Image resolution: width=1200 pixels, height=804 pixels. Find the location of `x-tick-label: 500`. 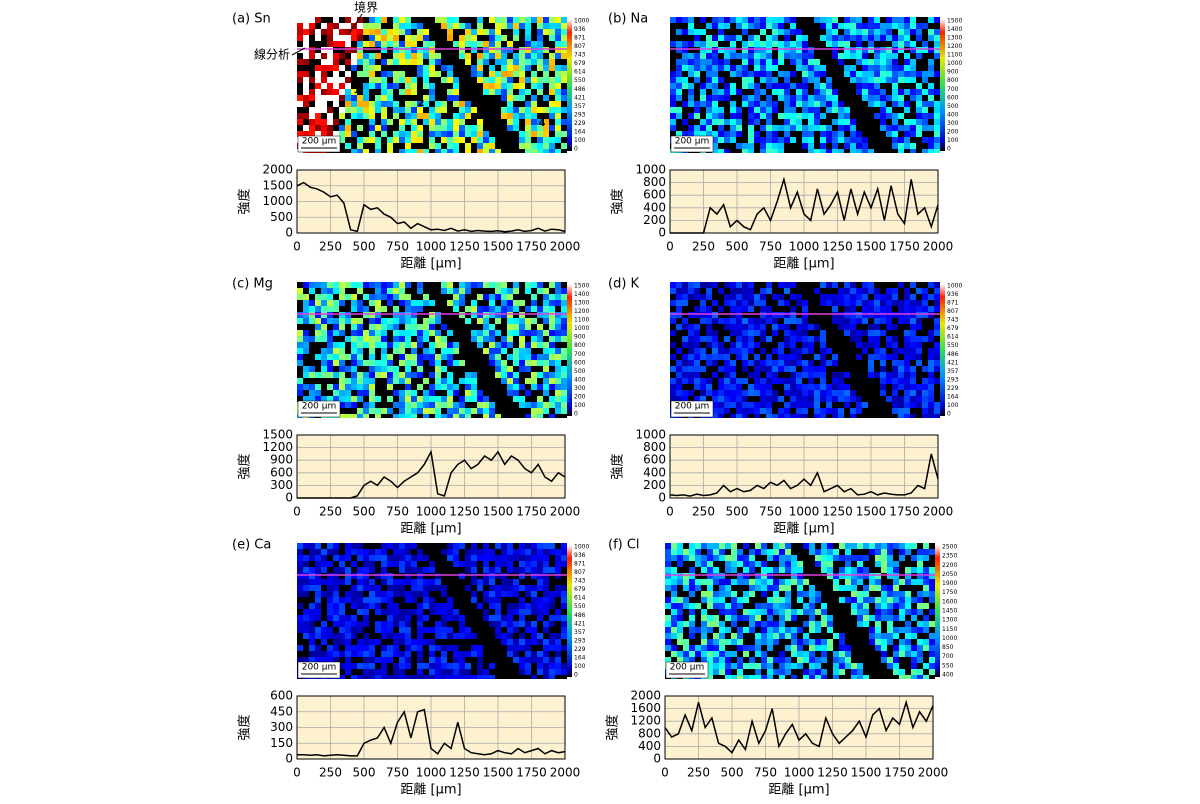

x-tick-label: 500 is located at coordinates (737, 247).